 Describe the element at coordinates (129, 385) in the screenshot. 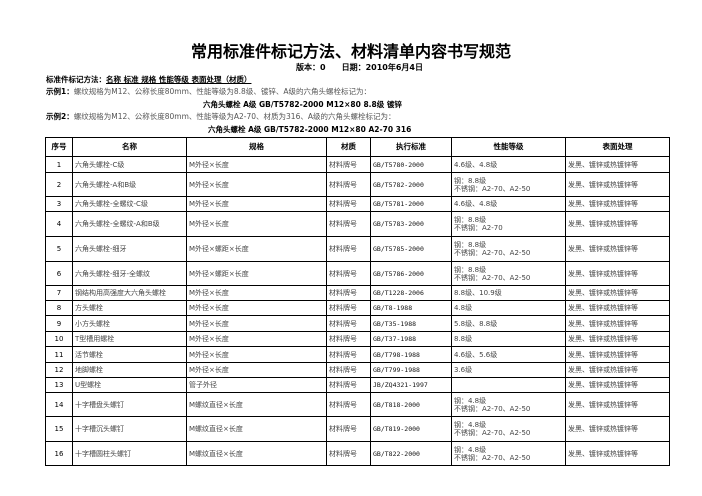

I see `part-name: U型螺栓` at that location.